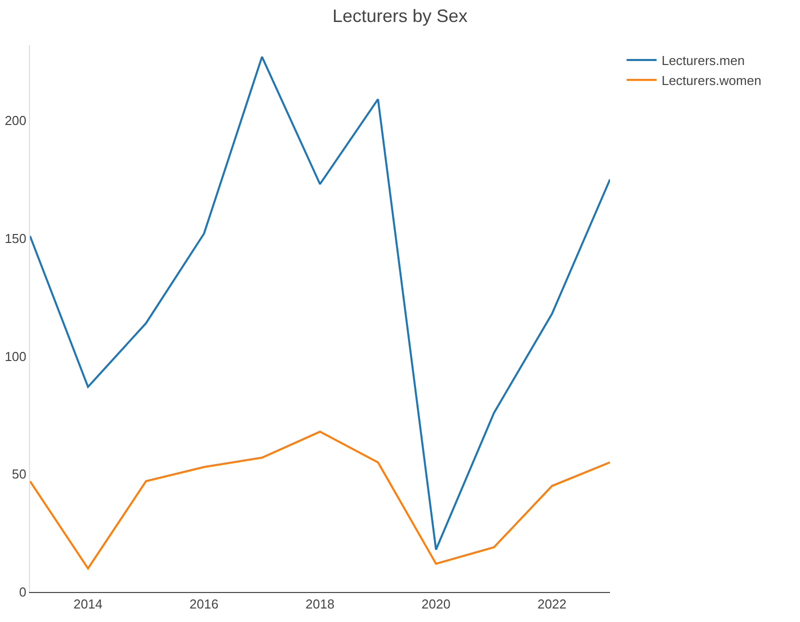 The image size is (800, 622). Describe the element at coordinates (15, 356) in the screenshot. I see `y-tick-label: 100` at that location.